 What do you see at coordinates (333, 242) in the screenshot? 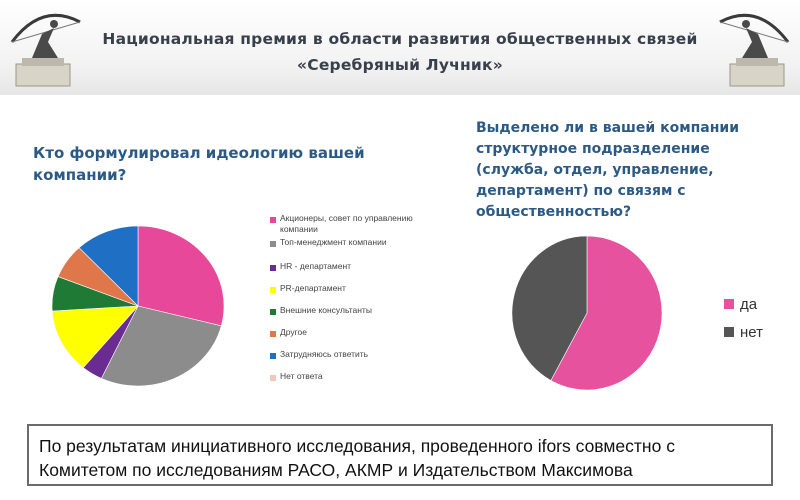
I see `legend-label: Топ-менеджмент компании` at bounding box center [333, 242].